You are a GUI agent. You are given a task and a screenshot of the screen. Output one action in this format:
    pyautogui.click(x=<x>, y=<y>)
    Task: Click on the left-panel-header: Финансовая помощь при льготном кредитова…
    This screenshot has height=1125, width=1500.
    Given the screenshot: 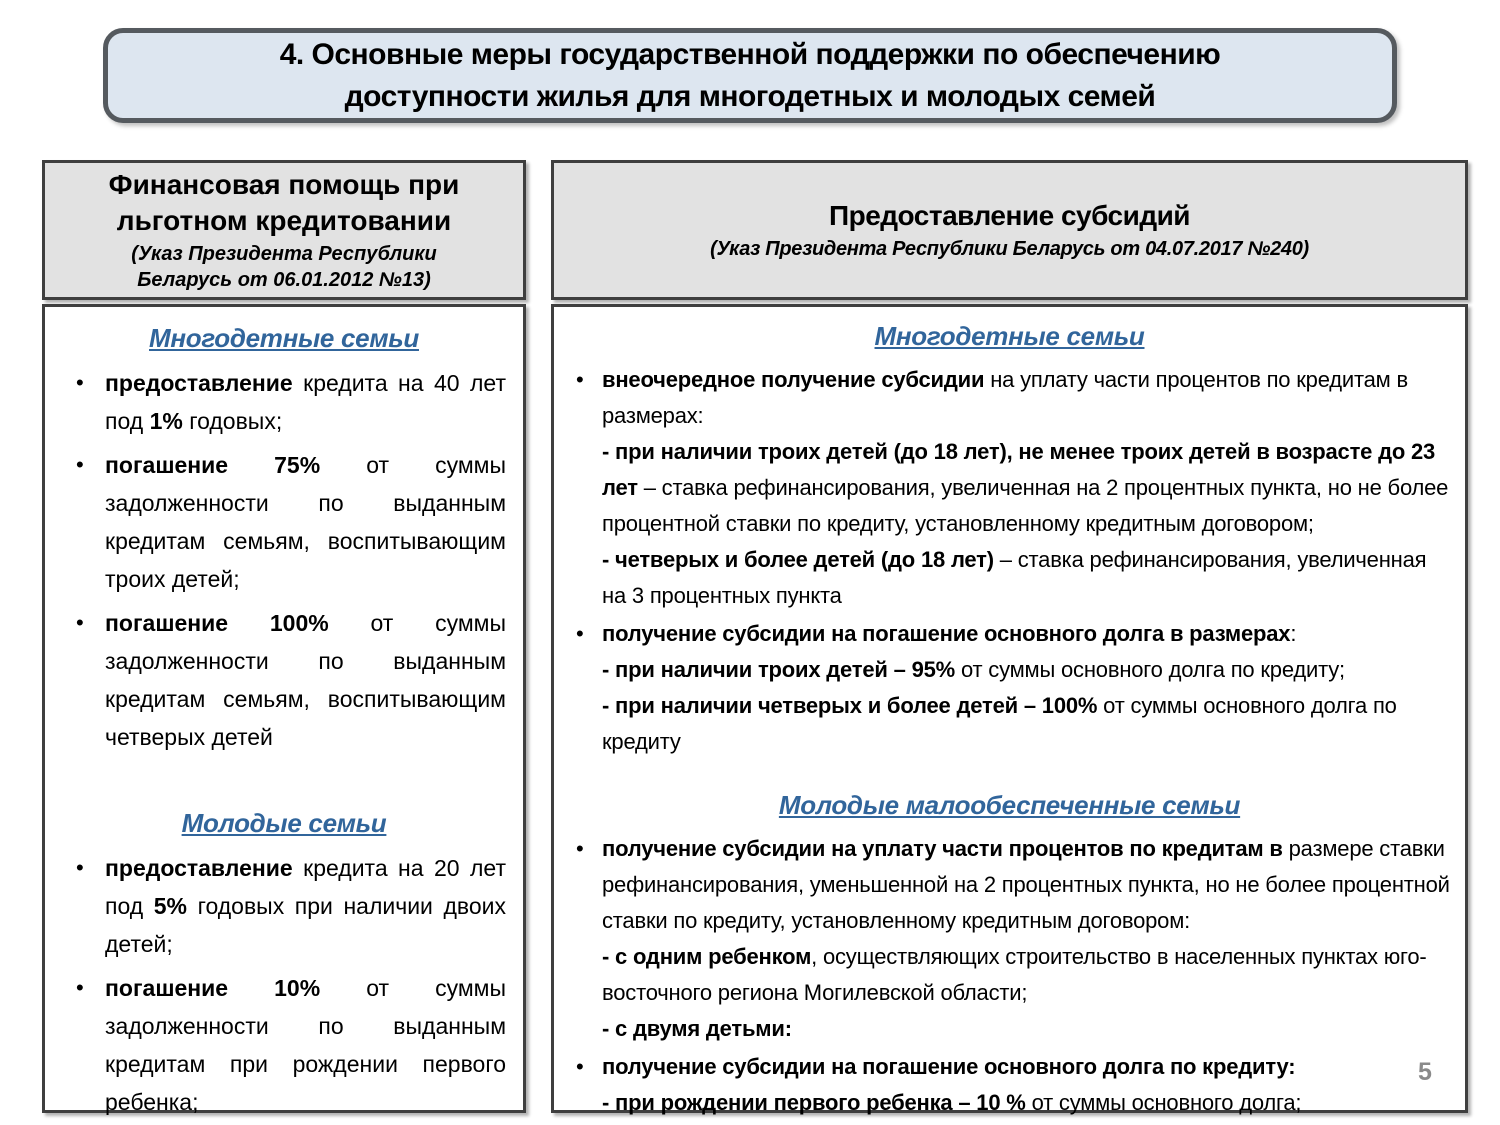 What is the action you would take?
    pyautogui.click(x=284, y=230)
    